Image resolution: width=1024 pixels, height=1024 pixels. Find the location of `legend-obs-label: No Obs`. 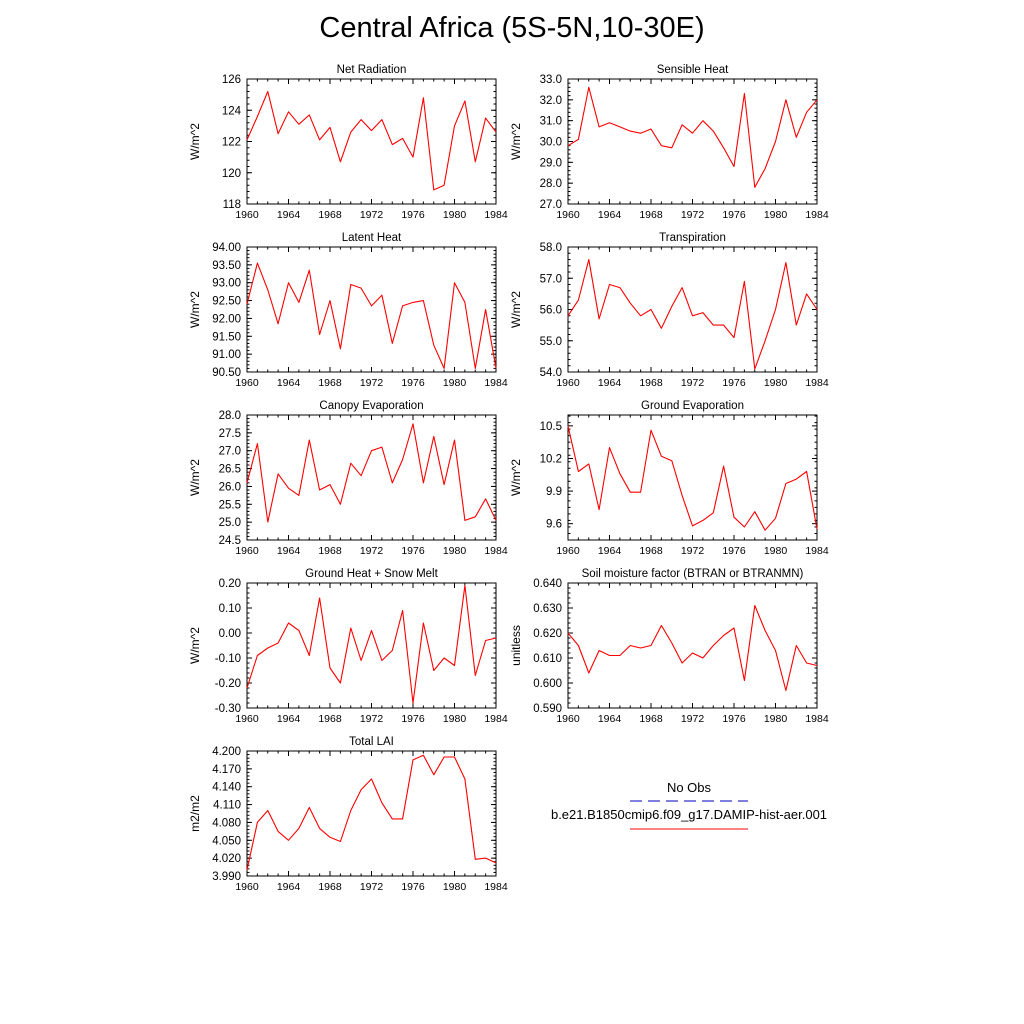

legend-obs-label: No Obs is located at coordinates (689, 787).